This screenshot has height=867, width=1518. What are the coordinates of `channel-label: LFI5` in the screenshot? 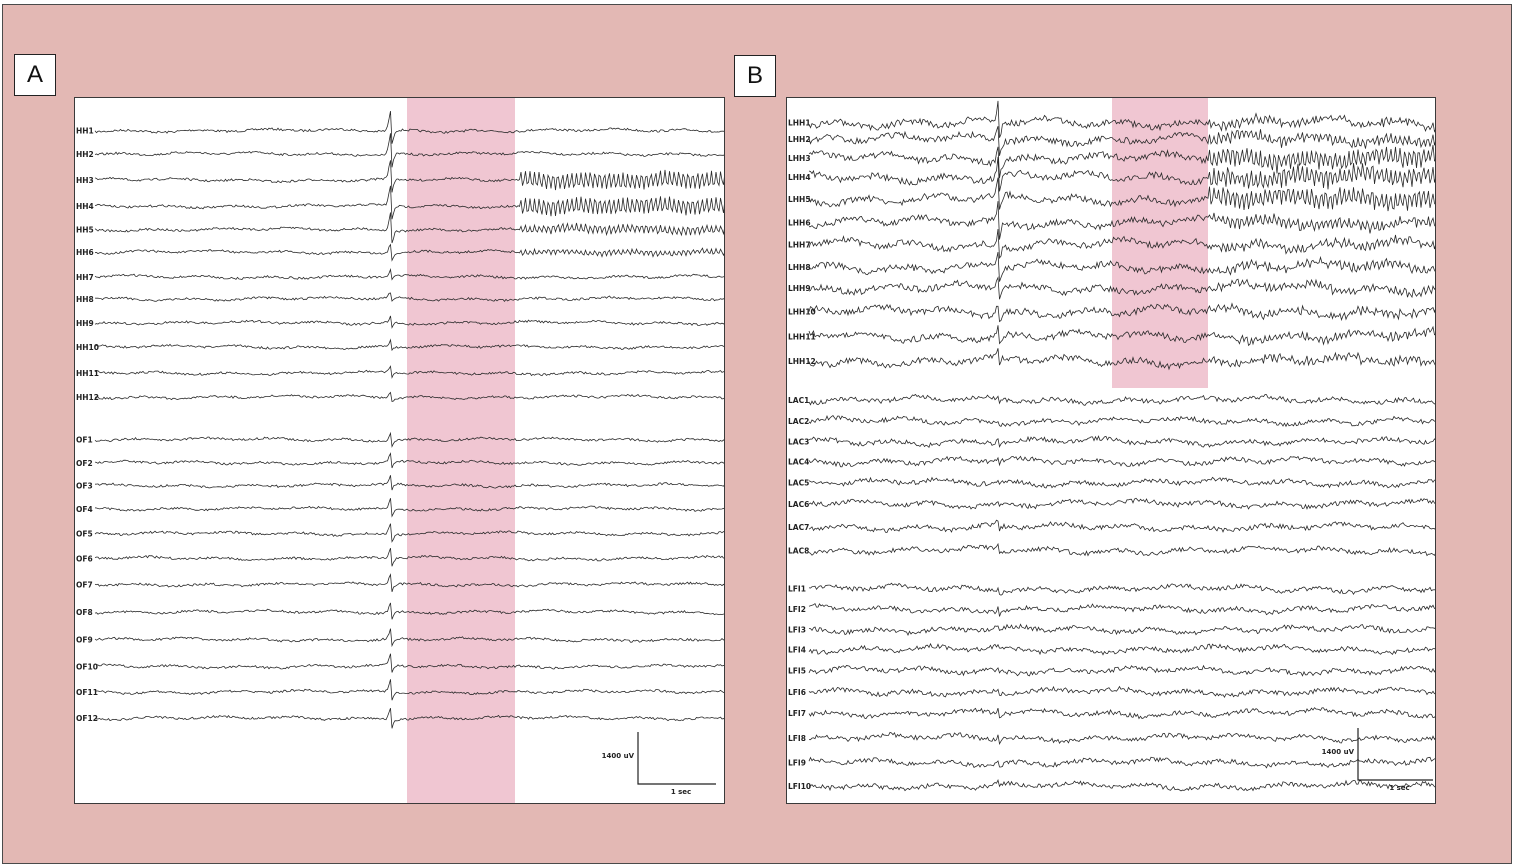 It's located at (797, 671).